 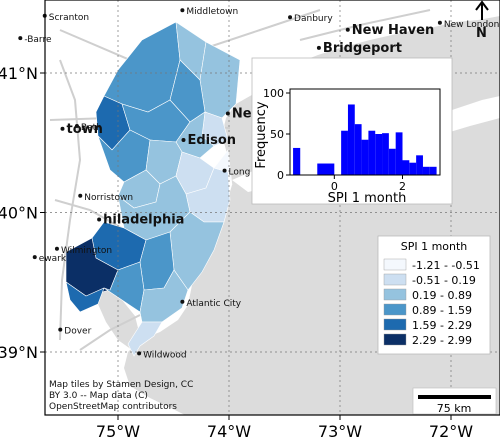 What do you see at coordinates (442, 325) in the screenshot?
I see `legend-label: 1.59 - 2.29` at bounding box center [442, 325].